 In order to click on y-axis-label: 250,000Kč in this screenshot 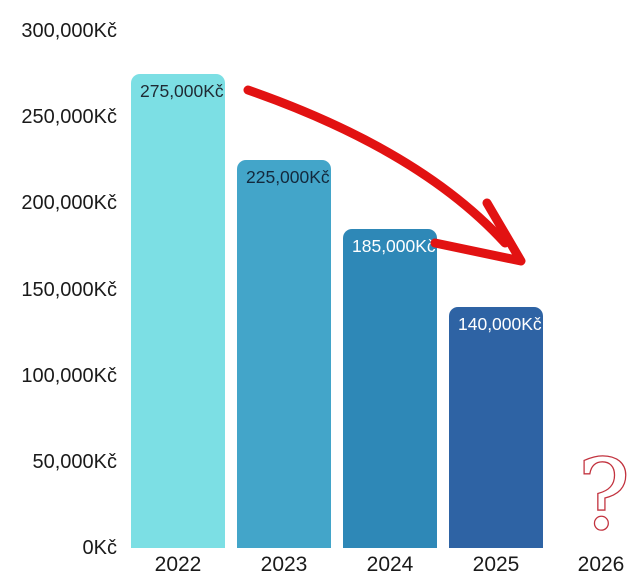, I will do `click(69, 117)`.